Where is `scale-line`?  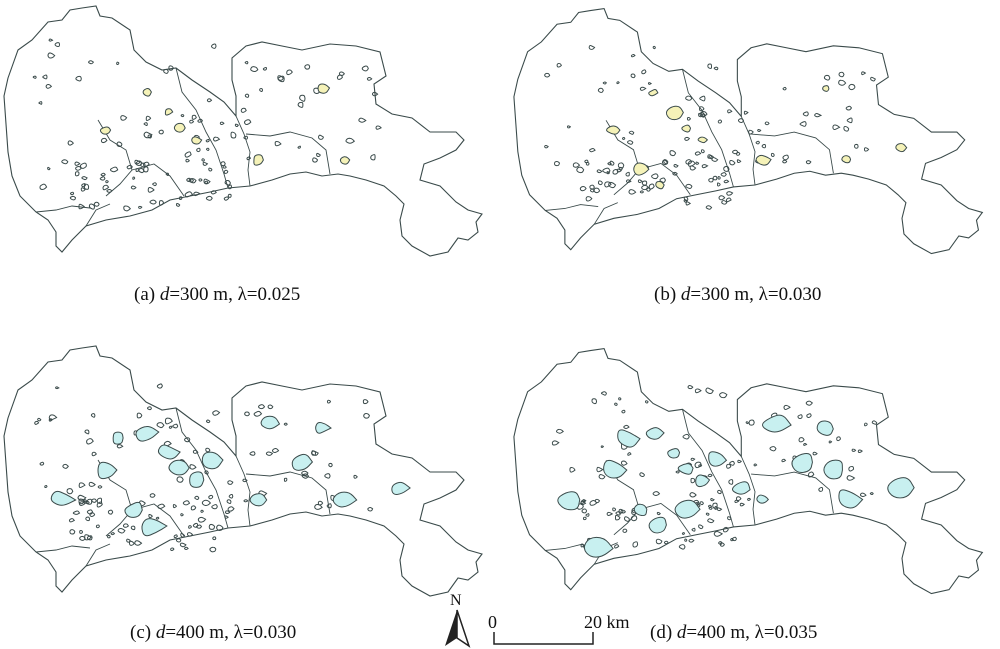 scale-line is located at coordinates (543, 638).